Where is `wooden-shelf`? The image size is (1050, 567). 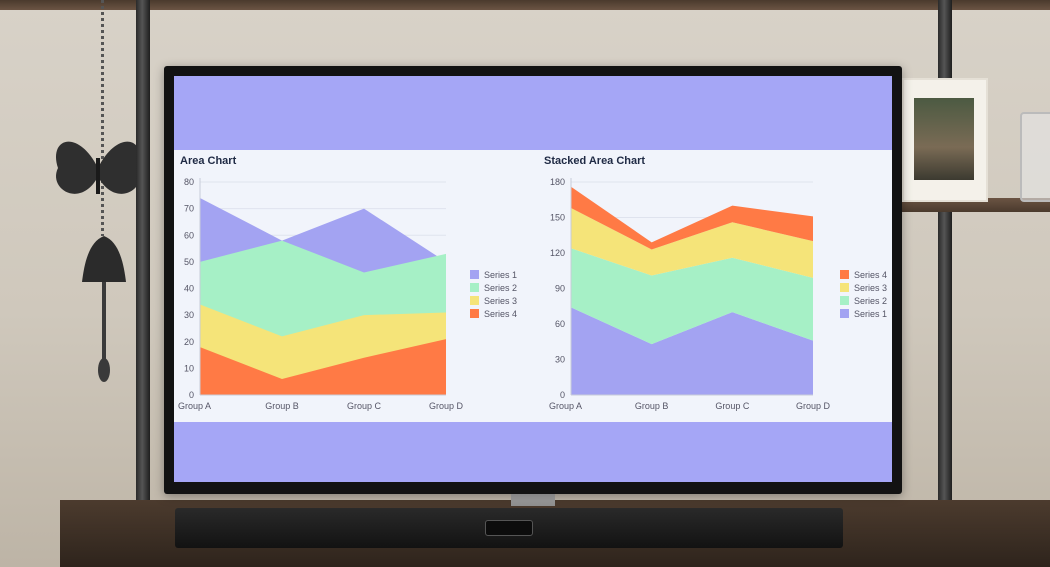 wooden-shelf is located at coordinates (525, 5).